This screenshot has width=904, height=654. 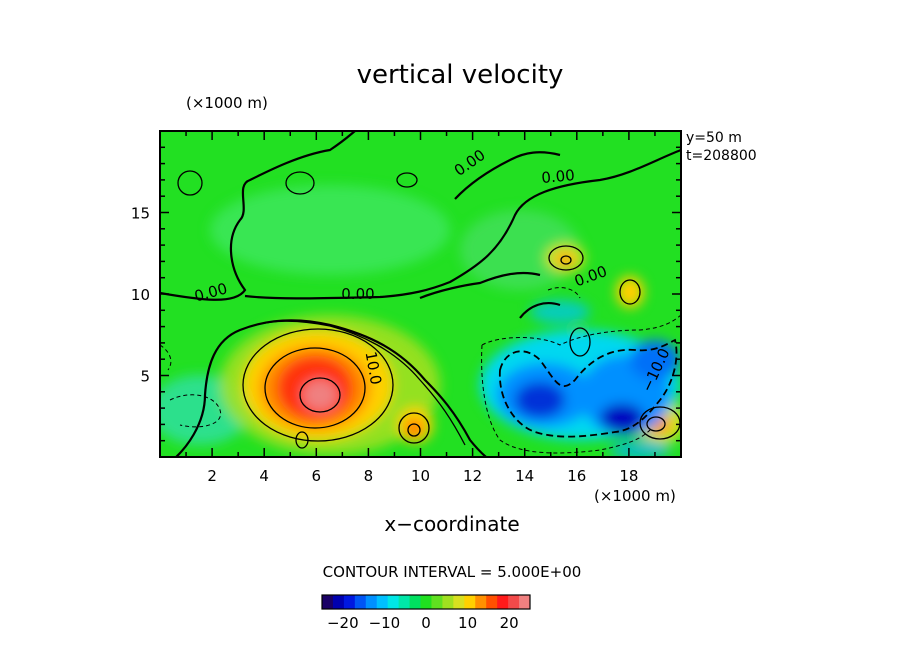 What do you see at coordinates (140, 214) in the screenshot?
I see `y-tick-label: 15` at bounding box center [140, 214].